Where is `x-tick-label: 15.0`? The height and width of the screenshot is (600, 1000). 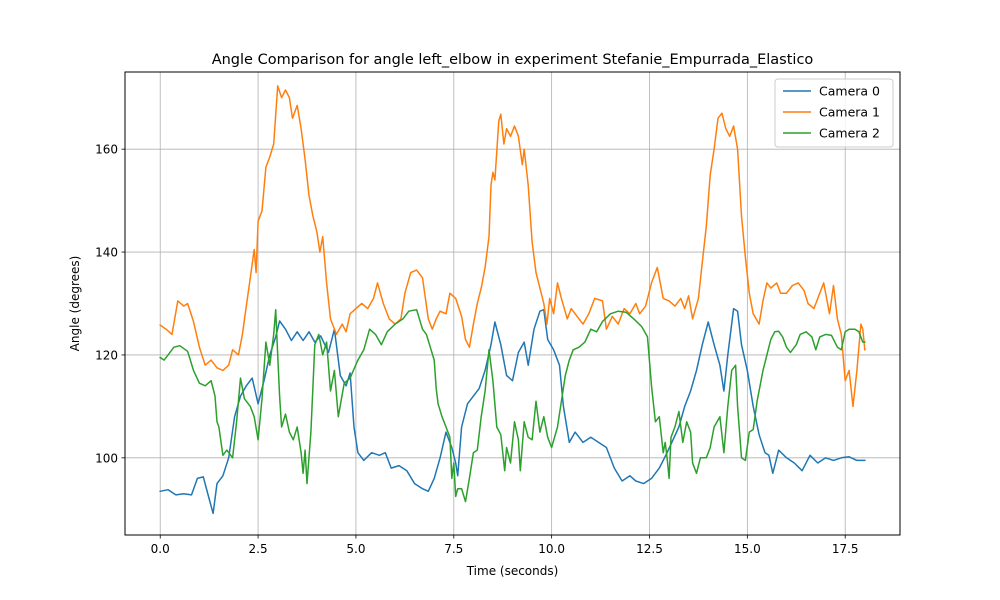
x-tick-label: 15.0 is located at coordinates (747, 549).